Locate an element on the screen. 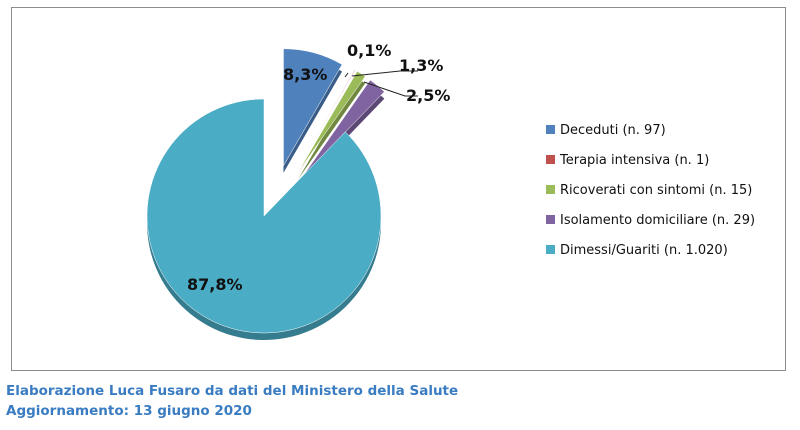 The image size is (800, 430). legend-entry: Dimessi/Guariti (n. 1.020) is located at coordinates (644, 250).